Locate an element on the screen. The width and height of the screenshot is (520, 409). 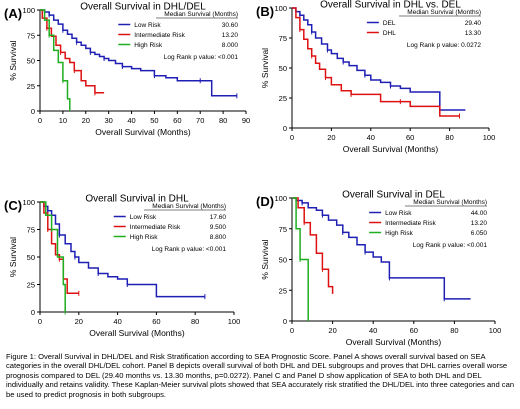
legend-median: 13.20 is located at coordinates (479, 223).